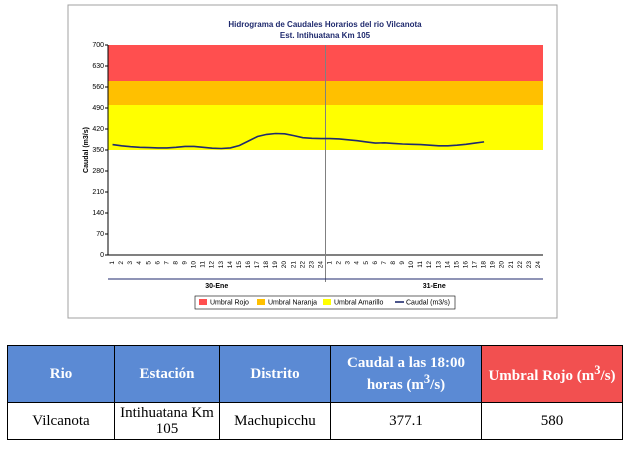 The height and width of the screenshot is (453, 625). Describe the element at coordinates (98, 87) in the screenshot. I see `y-tick-label: 560` at that location.